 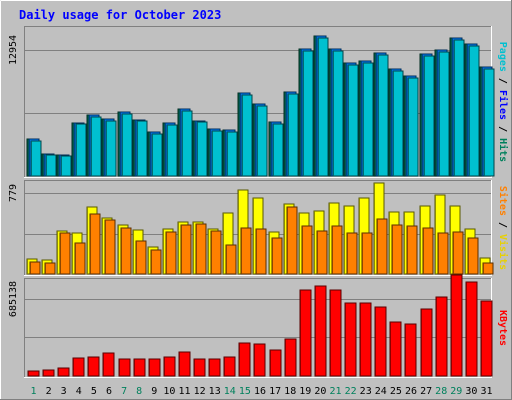 I want to click on day-label-10: 10, so click(x=169, y=391).